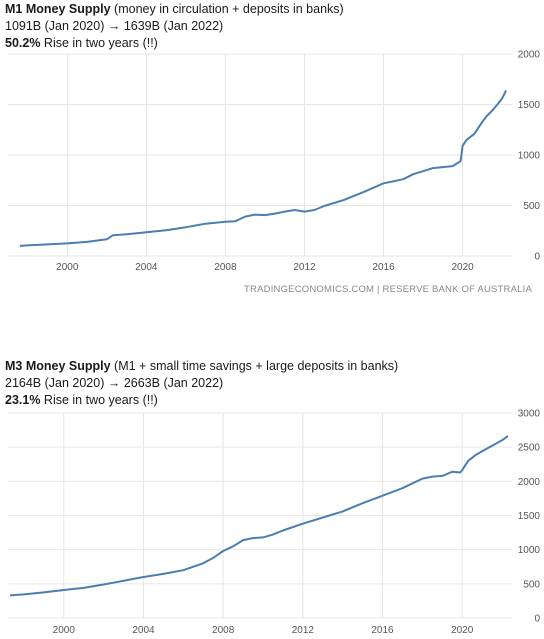  Describe the element at coordinates (143, 630) in the screenshot. I see `m3-x-tick-label: 2004` at that location.